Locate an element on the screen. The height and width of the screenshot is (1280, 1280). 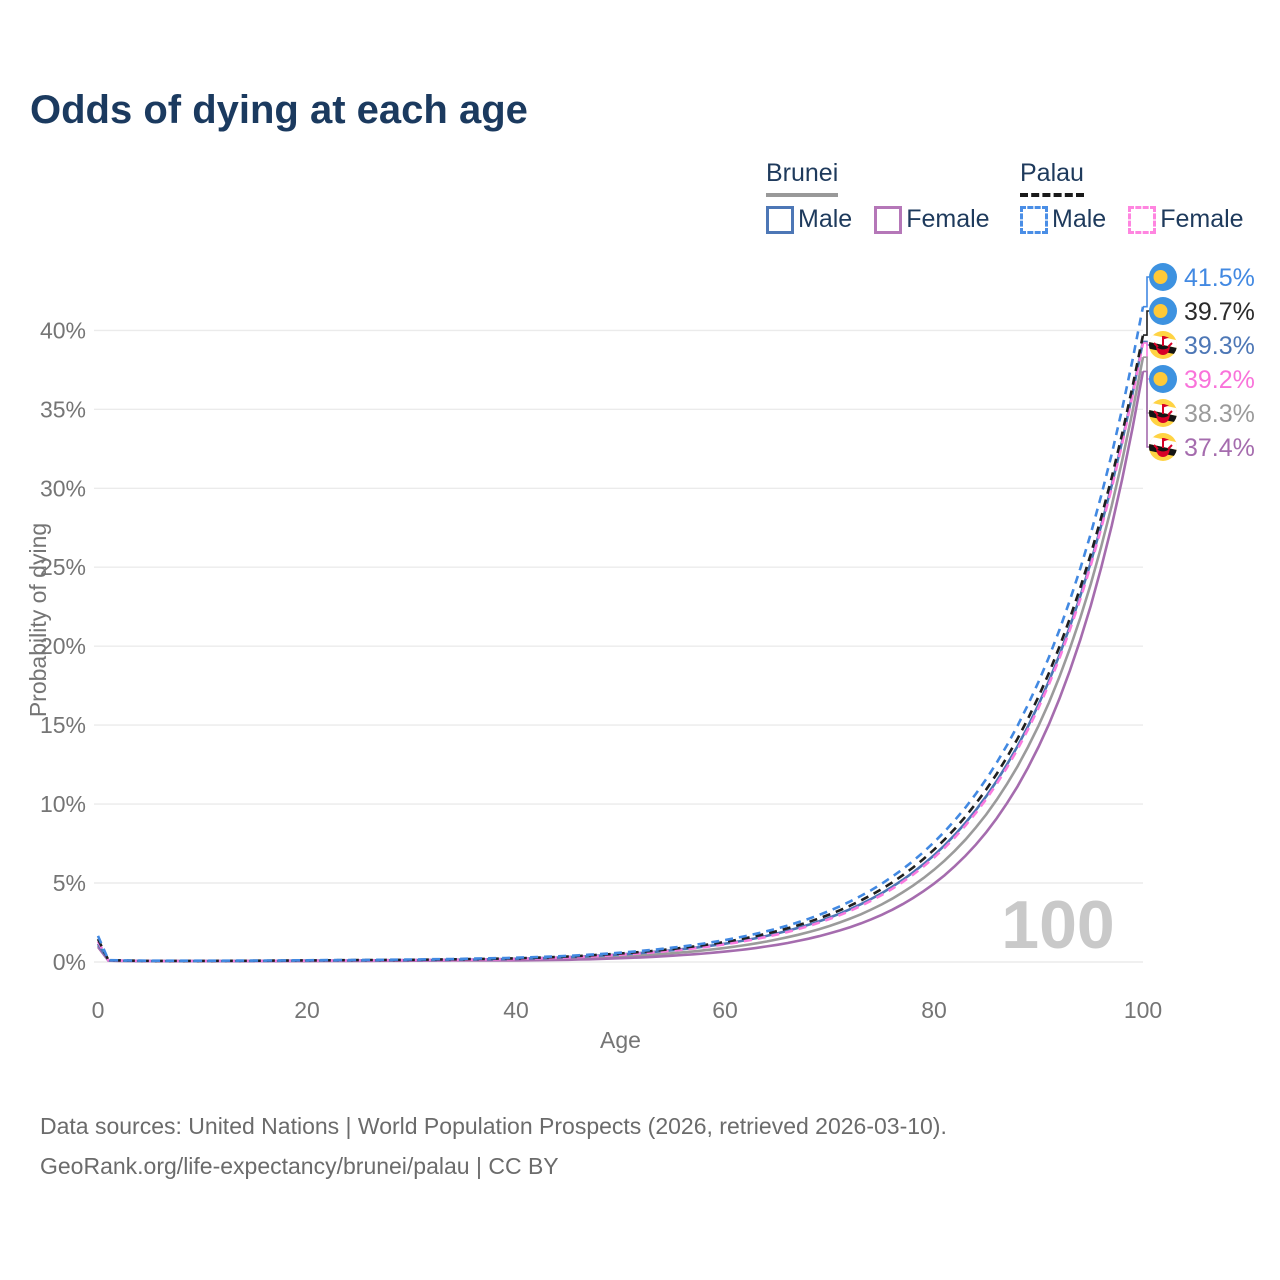
legend-item-palau-female: Female is located at coordinates (1186, 219).